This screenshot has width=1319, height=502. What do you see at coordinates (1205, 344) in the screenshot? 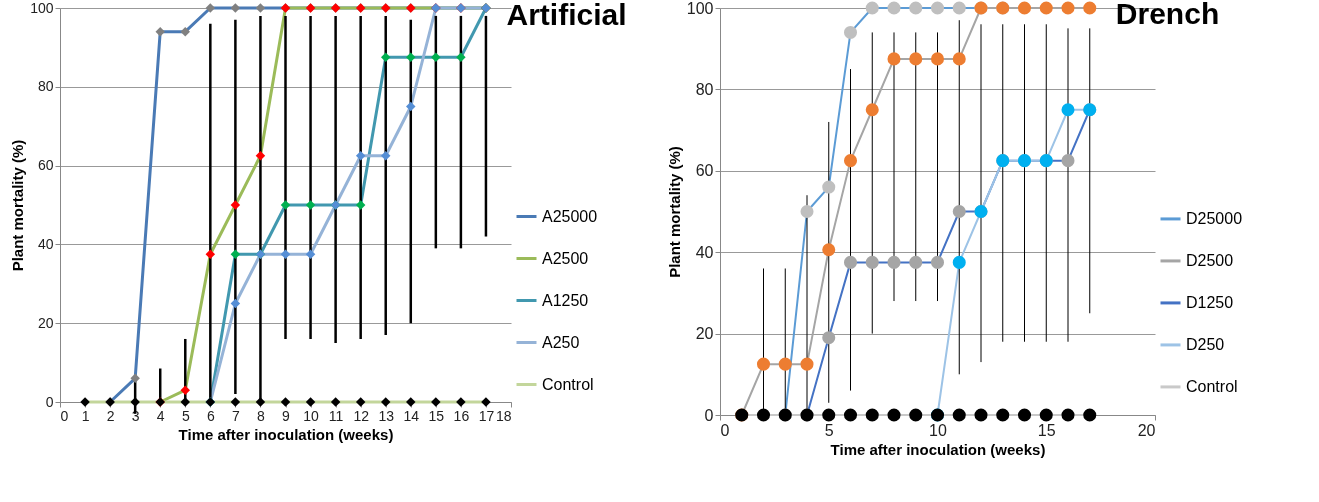
I see `legend-label: D250` at bounding box center [1205, 344].